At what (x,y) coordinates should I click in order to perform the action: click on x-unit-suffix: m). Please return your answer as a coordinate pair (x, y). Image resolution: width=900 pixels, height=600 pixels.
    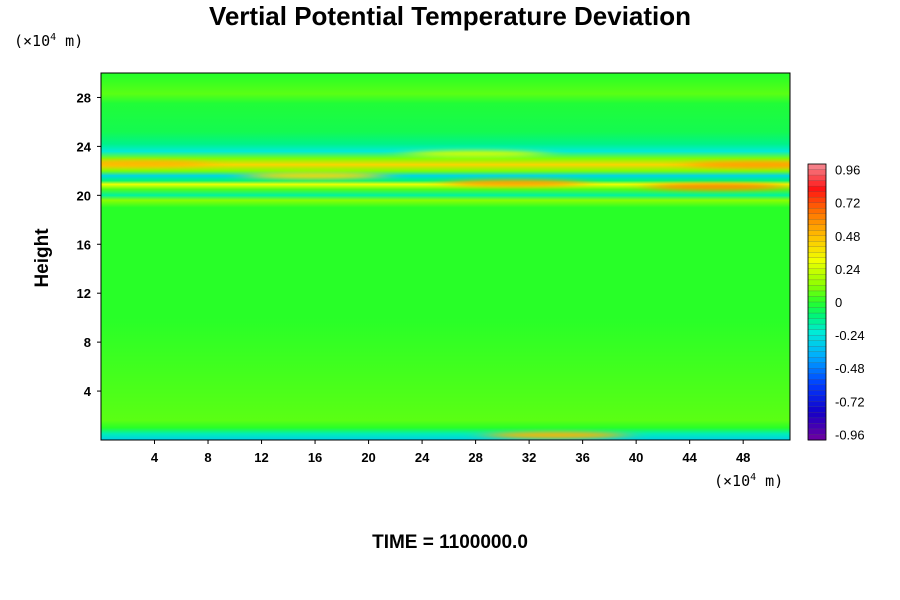
    Looking at the image, I should click on (770, 481).